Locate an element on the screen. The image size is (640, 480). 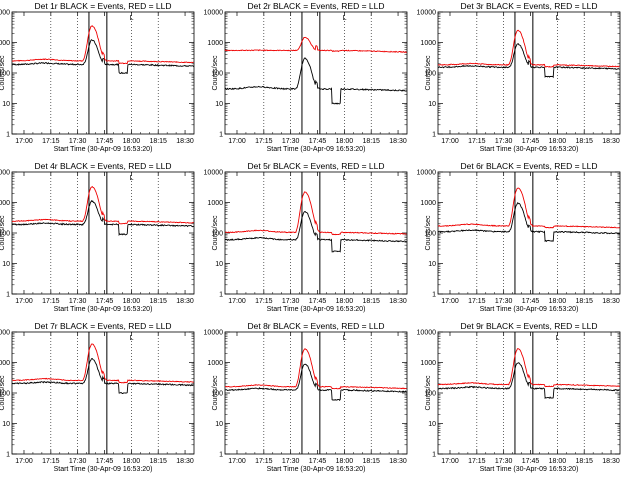
panel-title: Det 5r BLACK = Events, RED = LLD is located at coordinates (315, 166).